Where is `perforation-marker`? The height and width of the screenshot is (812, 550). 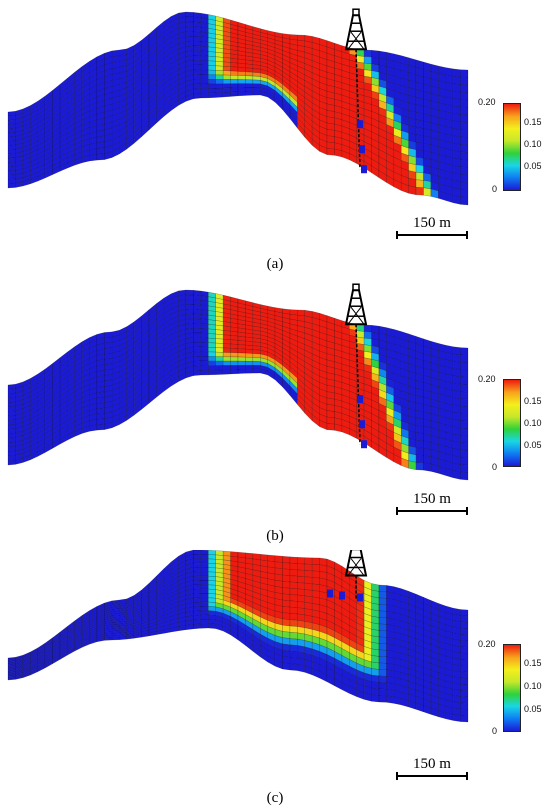
perforation-marker is located at coordinates (364, 169).